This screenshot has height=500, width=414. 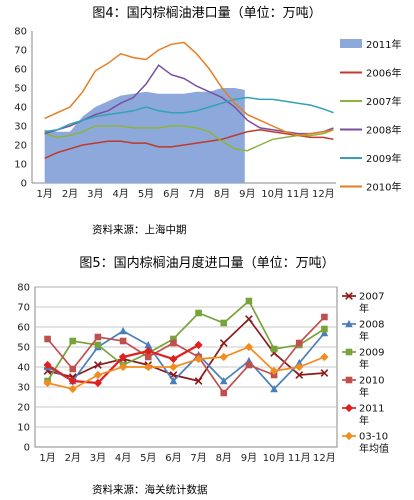 What do you see at coordinates (374, 448) in the screenshot?
I see `legend-label-cont: 年均值` at bounding box center [374, 448].